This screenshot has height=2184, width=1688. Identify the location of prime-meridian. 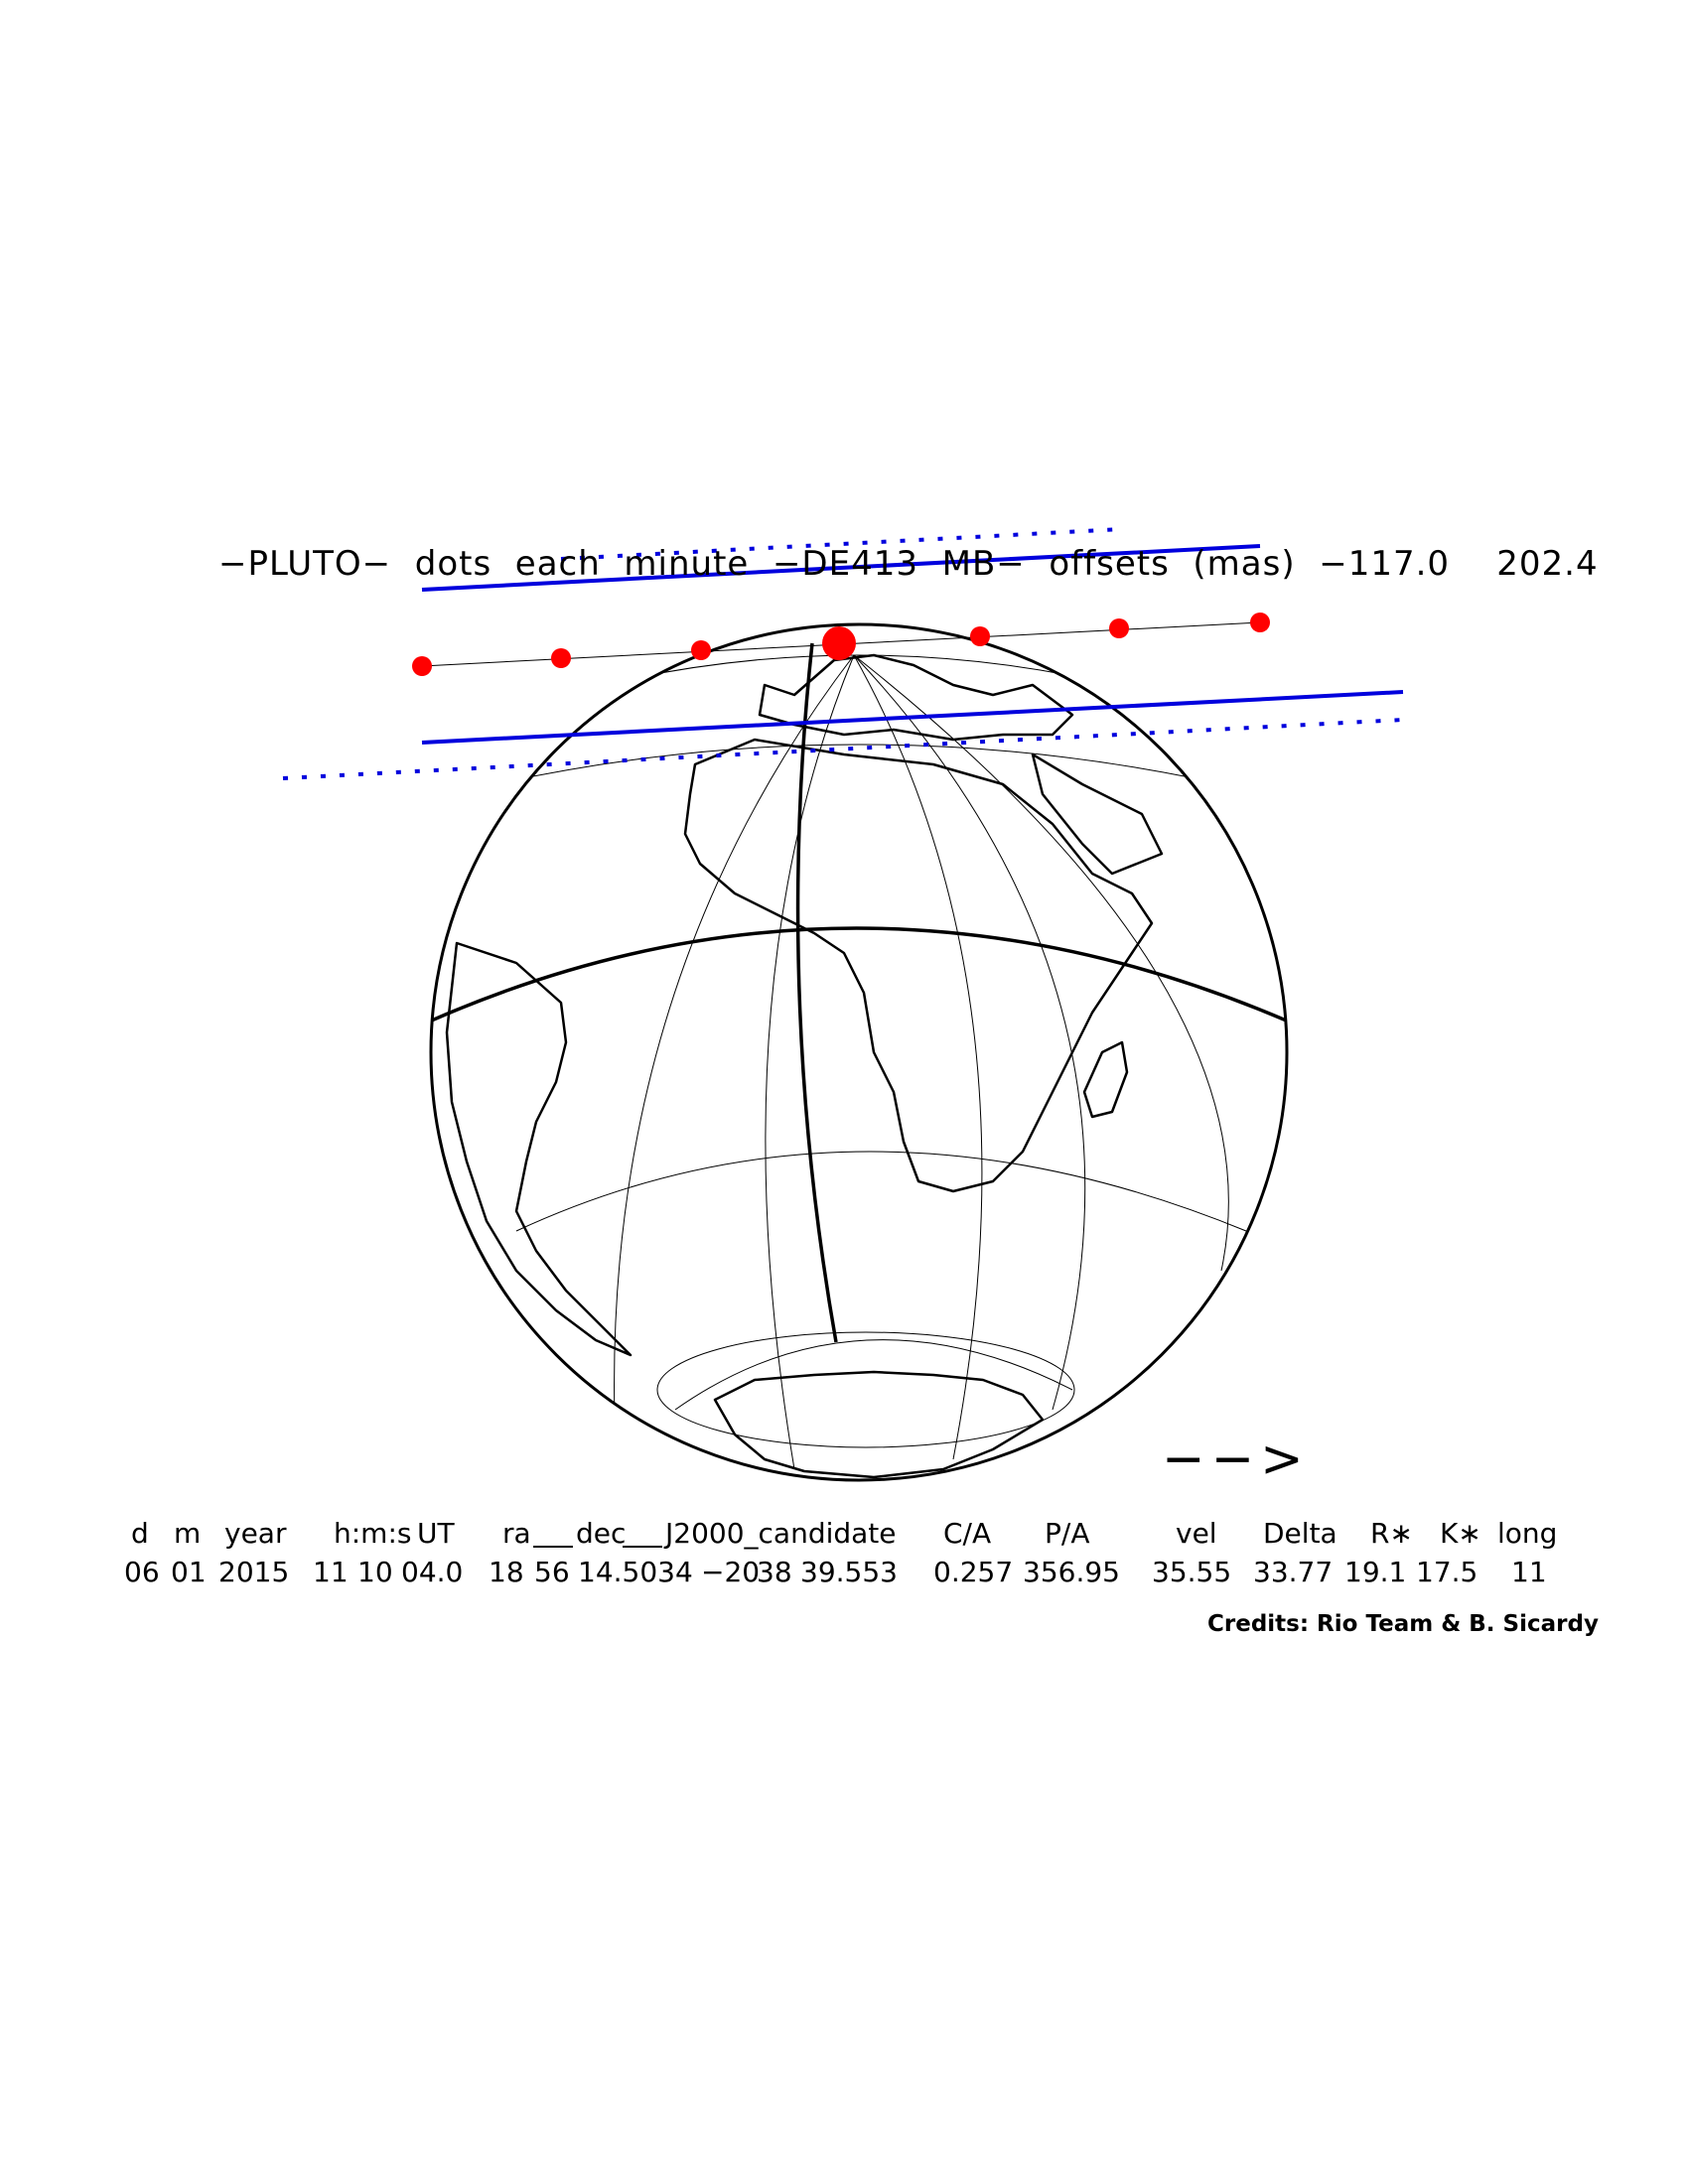
(816, 992).